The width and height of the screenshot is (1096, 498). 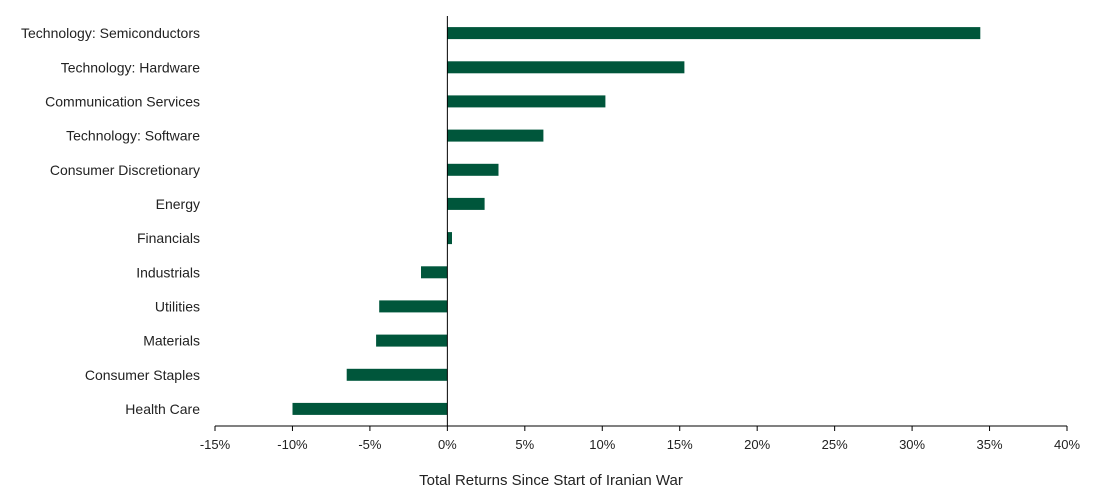 What do you see at coordinates (110, 33) in the screenshot?
I see `category-label: Technology: Semiconductors` at bounding box center [110, 33].